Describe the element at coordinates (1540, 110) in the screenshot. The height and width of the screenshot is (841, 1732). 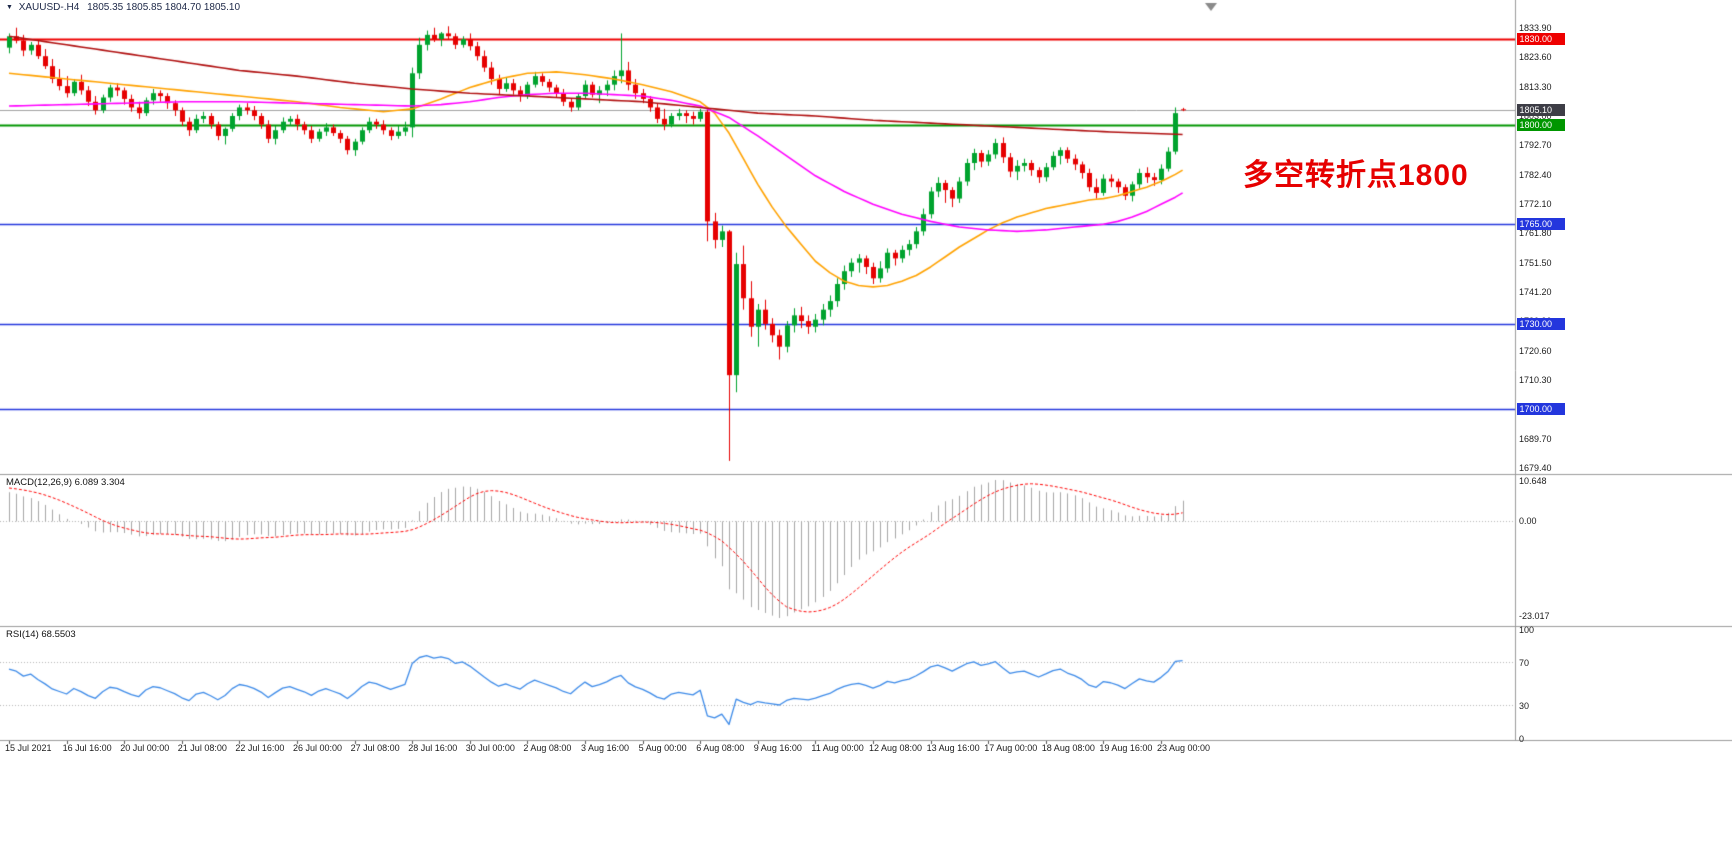
I see `current-price-badge: 1805.10` at that location.